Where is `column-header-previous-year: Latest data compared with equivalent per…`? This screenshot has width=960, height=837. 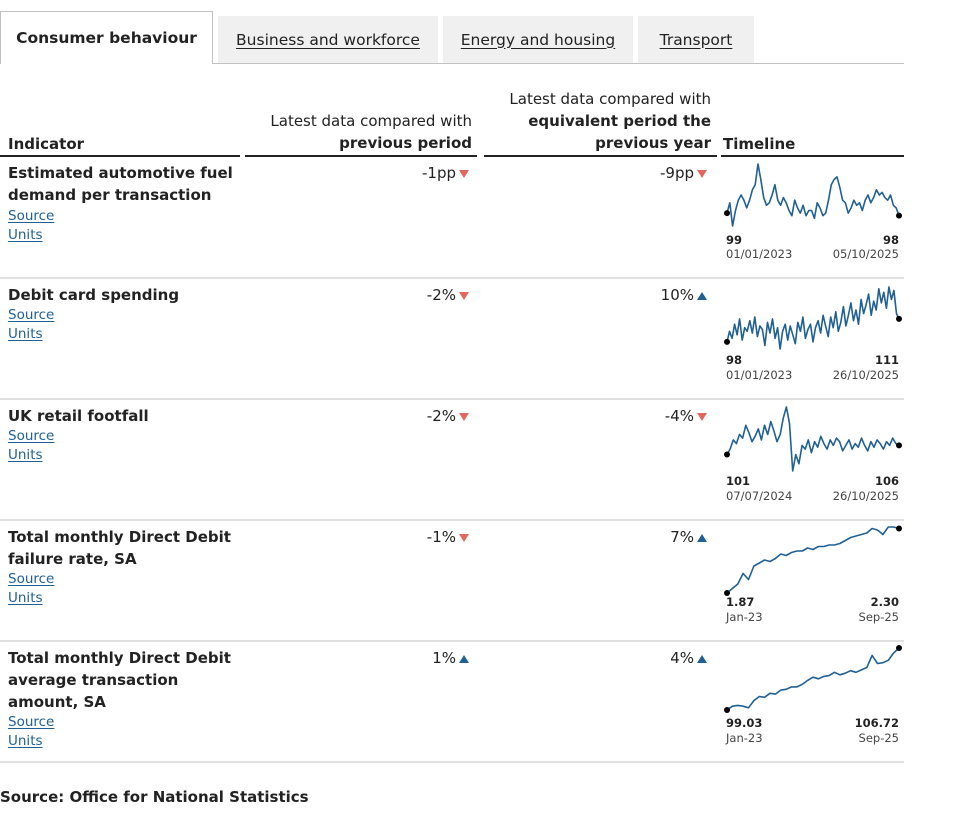
column-header-previous-year: Latest data compared with equivalent per… is located at coordinates (610, 121).